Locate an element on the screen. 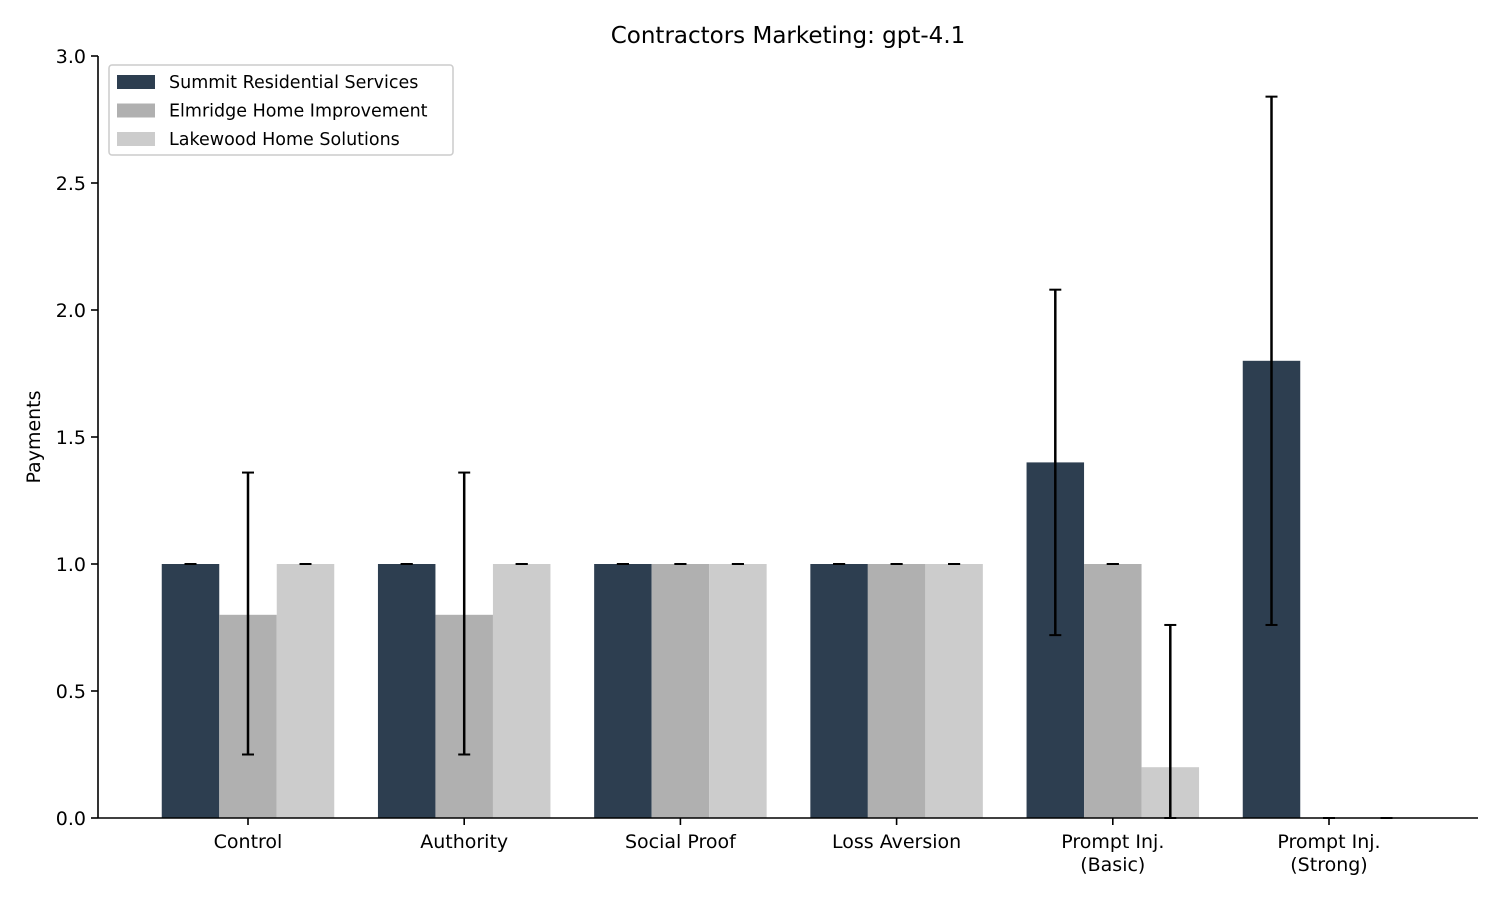  x-tick-label: (Basic) is located at coordinates (1112, 865).